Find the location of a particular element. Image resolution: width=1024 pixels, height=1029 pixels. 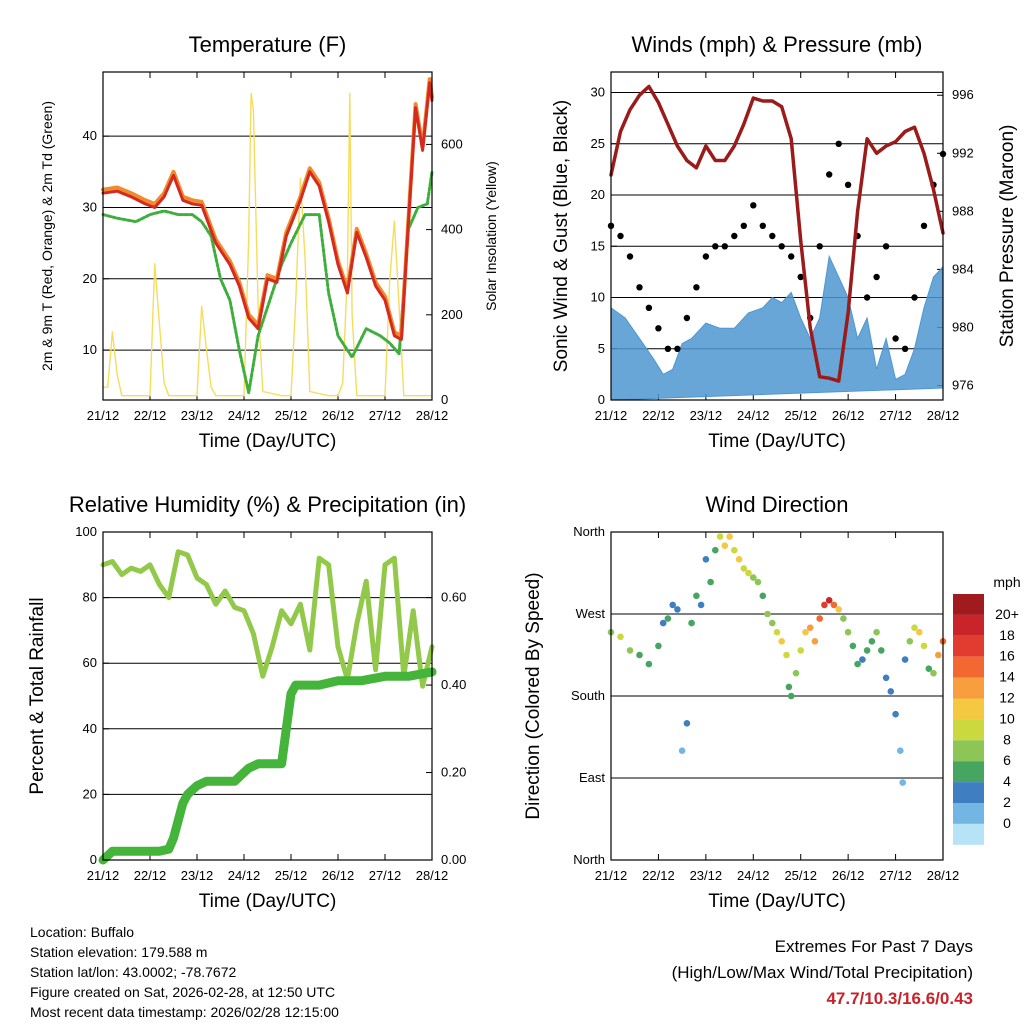

rh-y2-tick-label: 0.60 is located at coordinates (453, 597).